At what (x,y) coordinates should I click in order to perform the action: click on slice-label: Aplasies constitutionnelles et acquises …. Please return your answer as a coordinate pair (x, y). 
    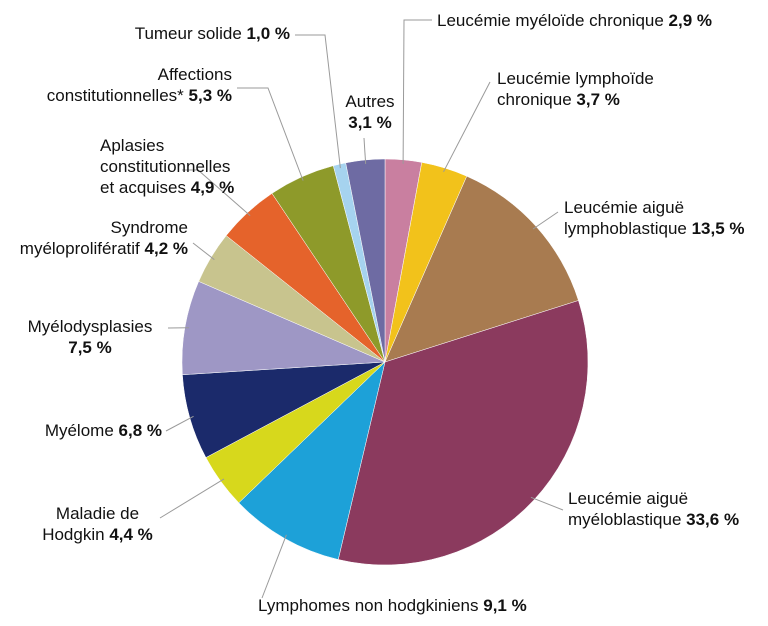
    Looking at the image, I should click on (172, 166).